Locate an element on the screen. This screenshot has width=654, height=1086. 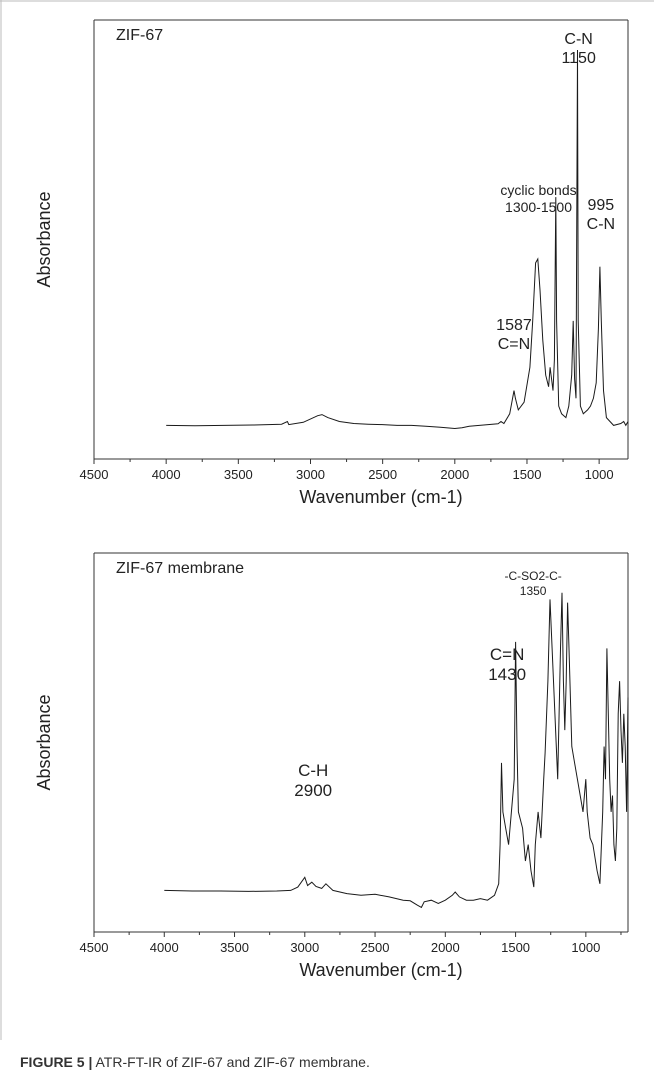
panel2-x-tick-label: 4000 is located at coordinates (164, 947).